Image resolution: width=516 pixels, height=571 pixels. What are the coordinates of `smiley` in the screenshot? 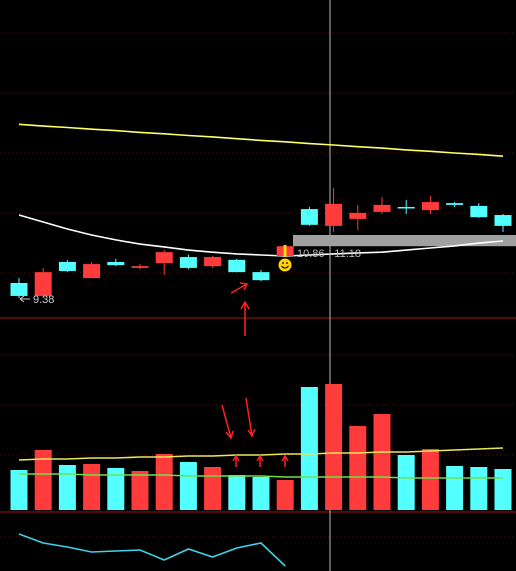 It's located at (285, 258).